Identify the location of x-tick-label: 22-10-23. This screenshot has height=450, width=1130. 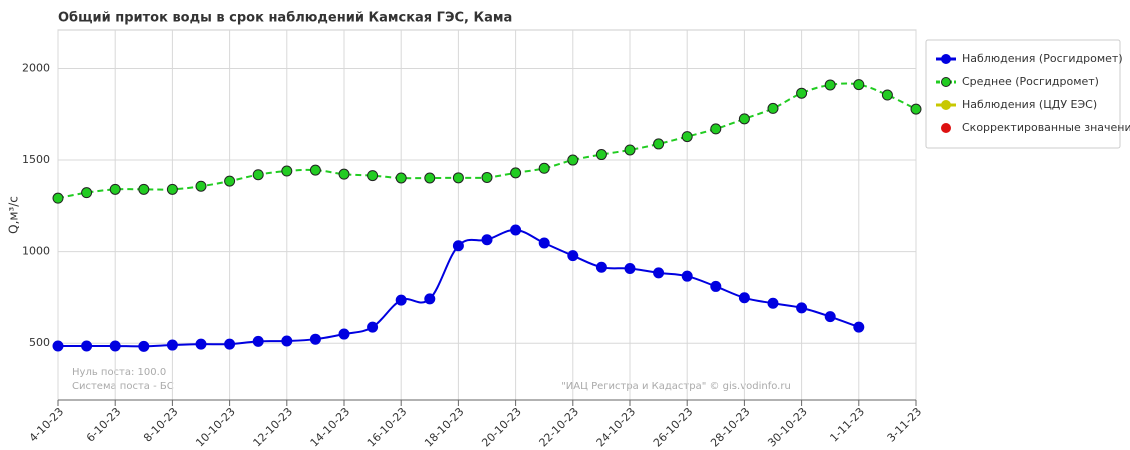
(559, 427).